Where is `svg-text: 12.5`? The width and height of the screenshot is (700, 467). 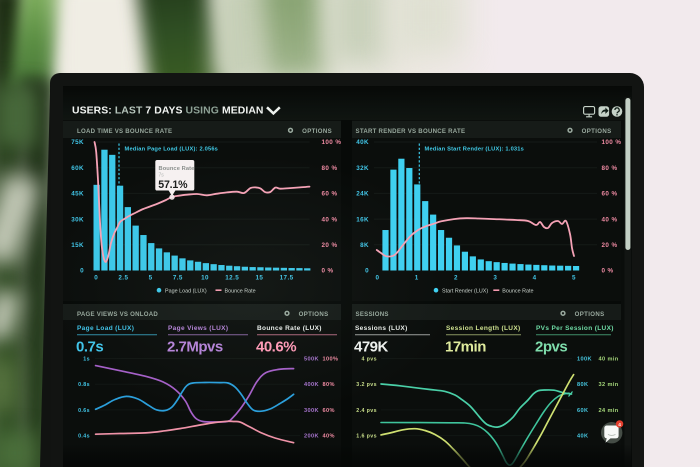
svg-text: 12.5 is located at coordinates (232, 278).